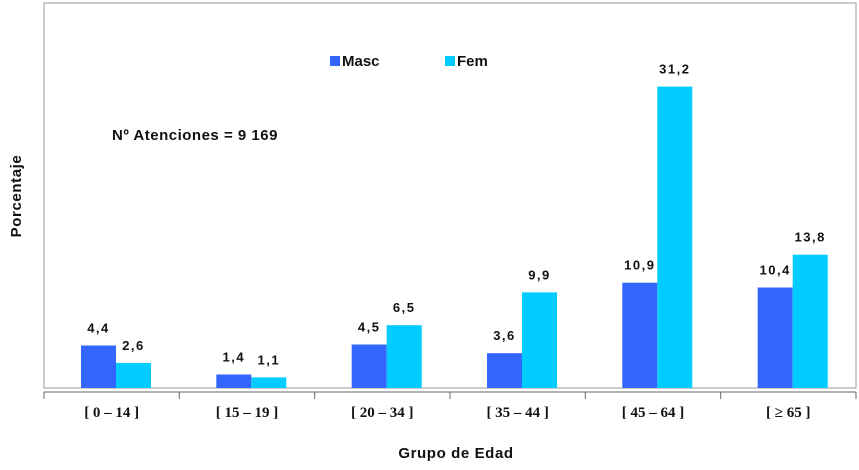 The image size is (859, 470). What do you see at coordinates (539, 274) in the screenshot?
I see `data-label-fem-4: 9,9` at bounding box center [539, 274].